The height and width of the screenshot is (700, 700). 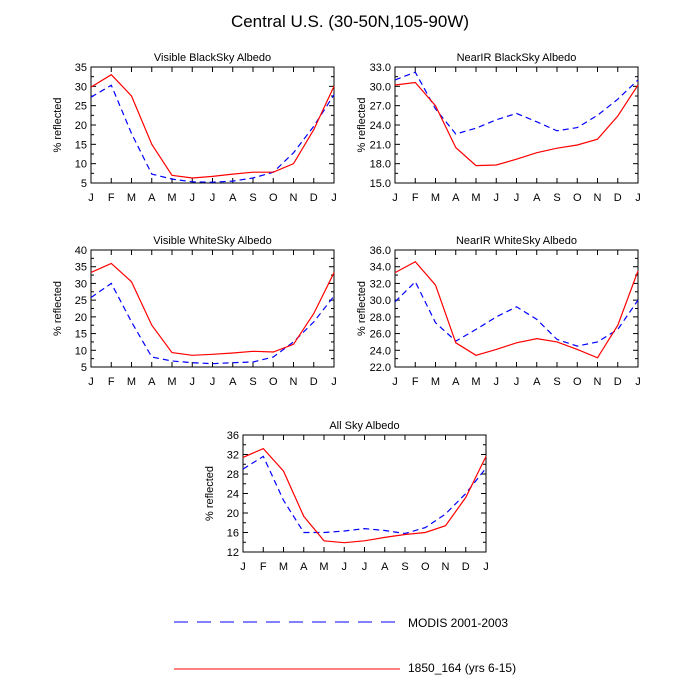 What do you see at coordinates (380, 284) in the screenshot?
I see `y-tick-label: 32.0` at bounding box center [380, 284].